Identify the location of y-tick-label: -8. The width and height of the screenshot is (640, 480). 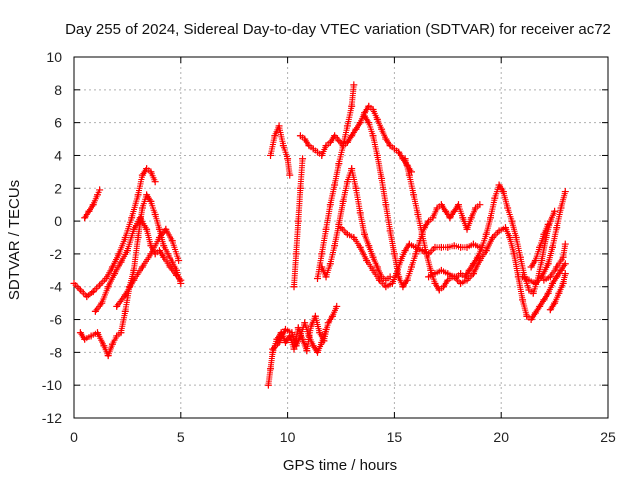
(56, 352).